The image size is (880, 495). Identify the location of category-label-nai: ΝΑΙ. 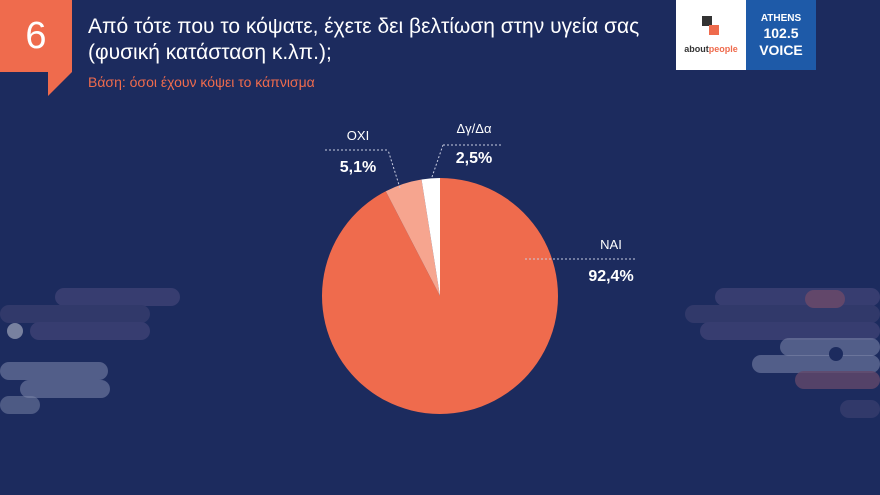
(611, 244).